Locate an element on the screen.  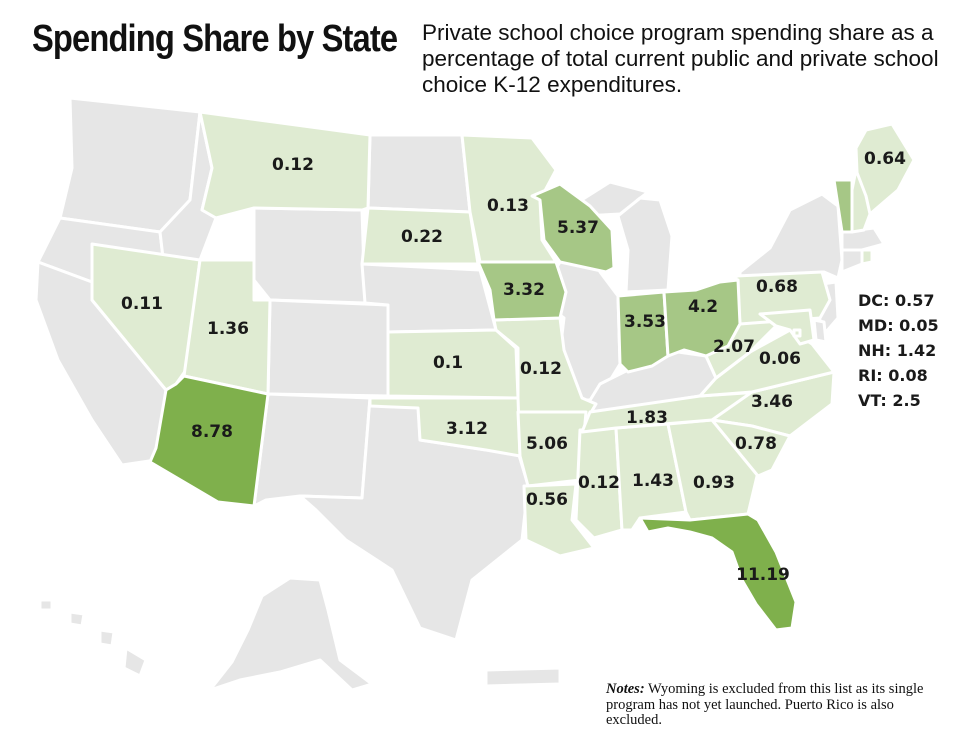
small-state-label-md: MD: 0.05 is located at coordinates (898, 325).